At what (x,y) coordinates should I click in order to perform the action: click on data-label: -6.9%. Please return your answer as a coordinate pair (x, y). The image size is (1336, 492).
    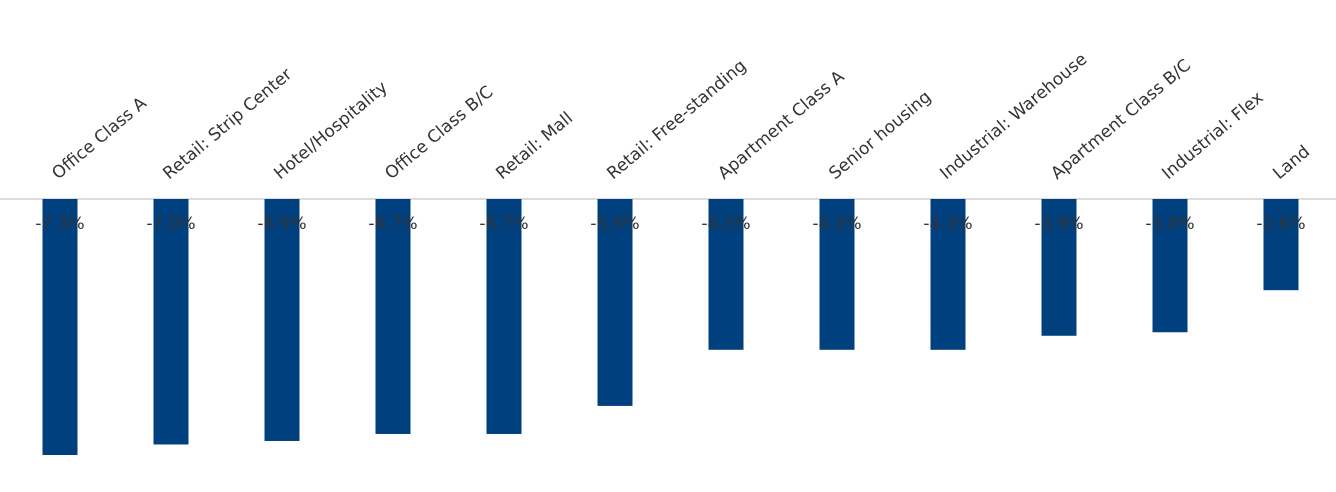
    Looking at the image, I should click on (281, 224).